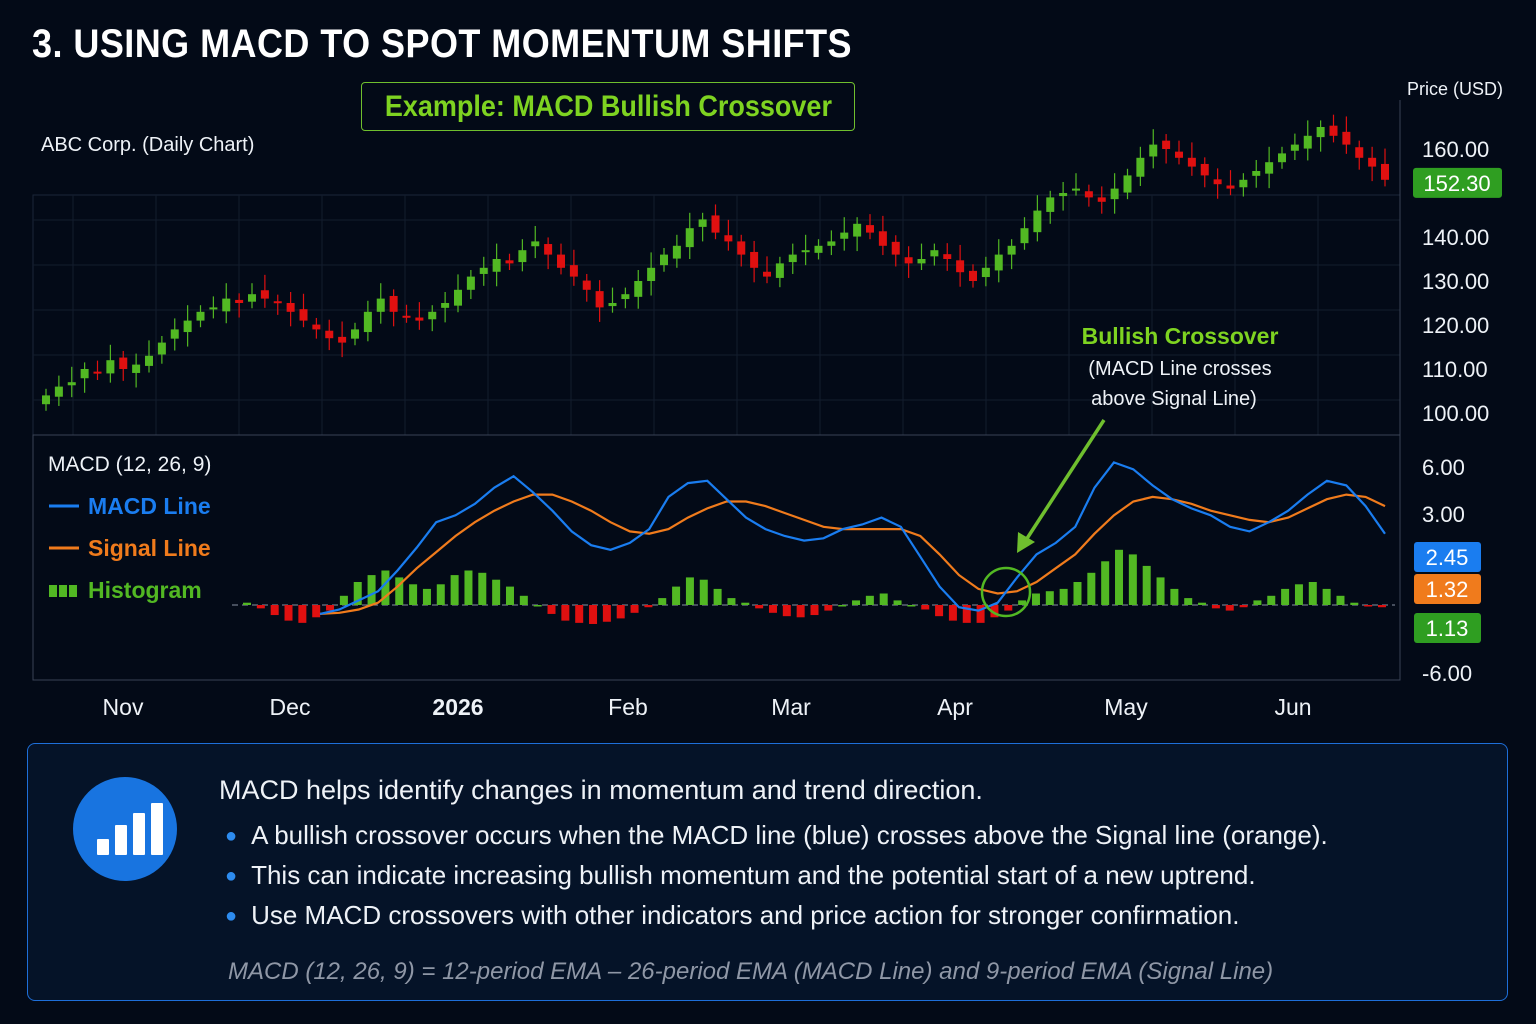 The height and width of the screenshot is (1024, 1536). I want to click on current-price-badge, so click(1457, 182).